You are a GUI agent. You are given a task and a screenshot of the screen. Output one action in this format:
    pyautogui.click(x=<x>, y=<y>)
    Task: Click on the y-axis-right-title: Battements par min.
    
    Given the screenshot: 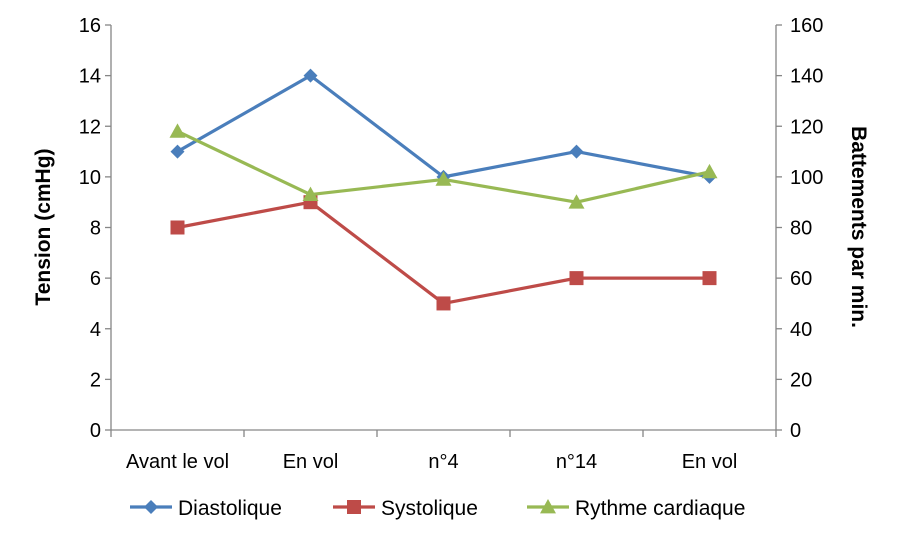 What is the action you would take?
    pyautogui.click(x=858, y=227)
    